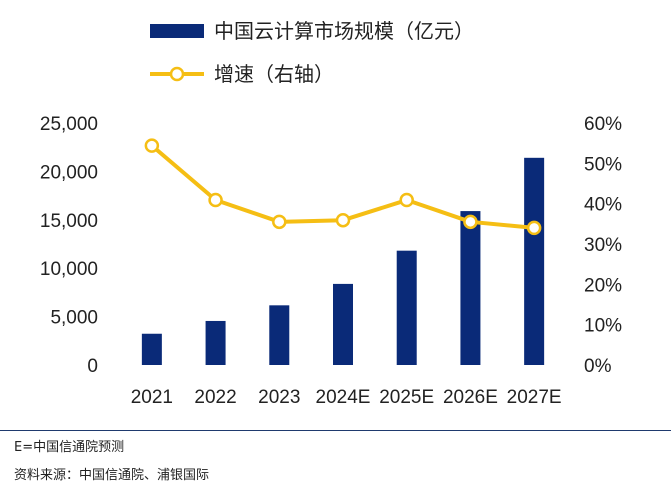  I want to click on left-tick-label: 15,000, so click(69, 221).